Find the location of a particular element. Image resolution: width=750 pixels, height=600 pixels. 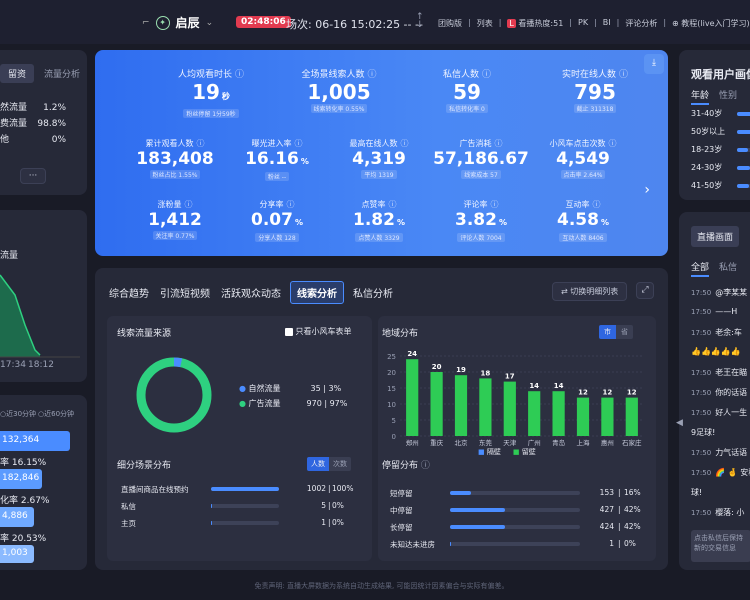

x-tick-label: 重庆 is located at coordinates (437, 442).